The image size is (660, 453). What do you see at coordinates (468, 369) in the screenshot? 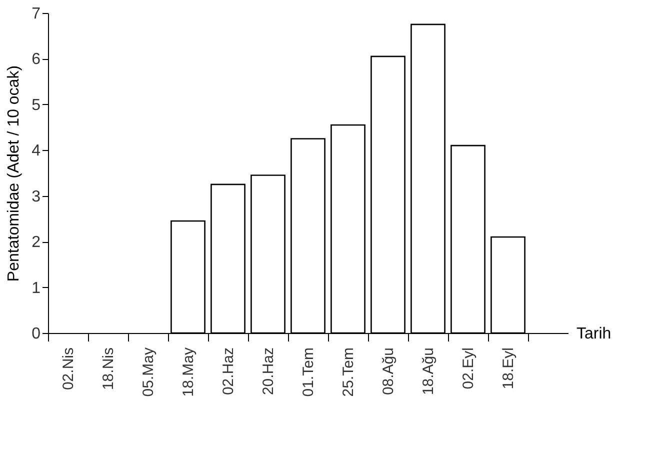
I see `x-tick-label: 02.Eyl` at bounding box center [468, 369].